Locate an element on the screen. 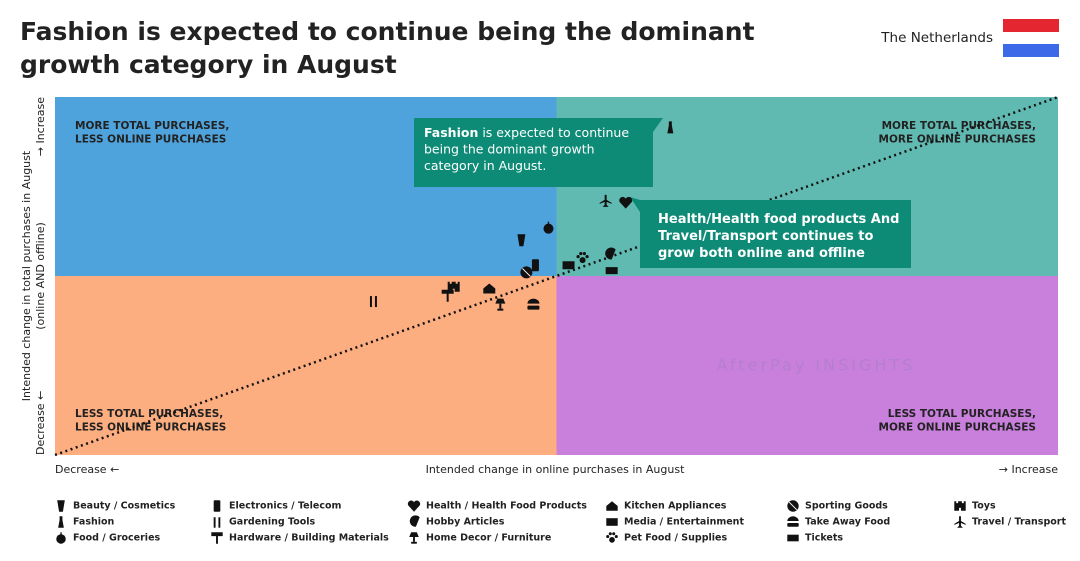 Image resolution: width=1080 pixels, height=561 pixels. legend-label: Health / Health Food Products is located at coordinates (506, 506).